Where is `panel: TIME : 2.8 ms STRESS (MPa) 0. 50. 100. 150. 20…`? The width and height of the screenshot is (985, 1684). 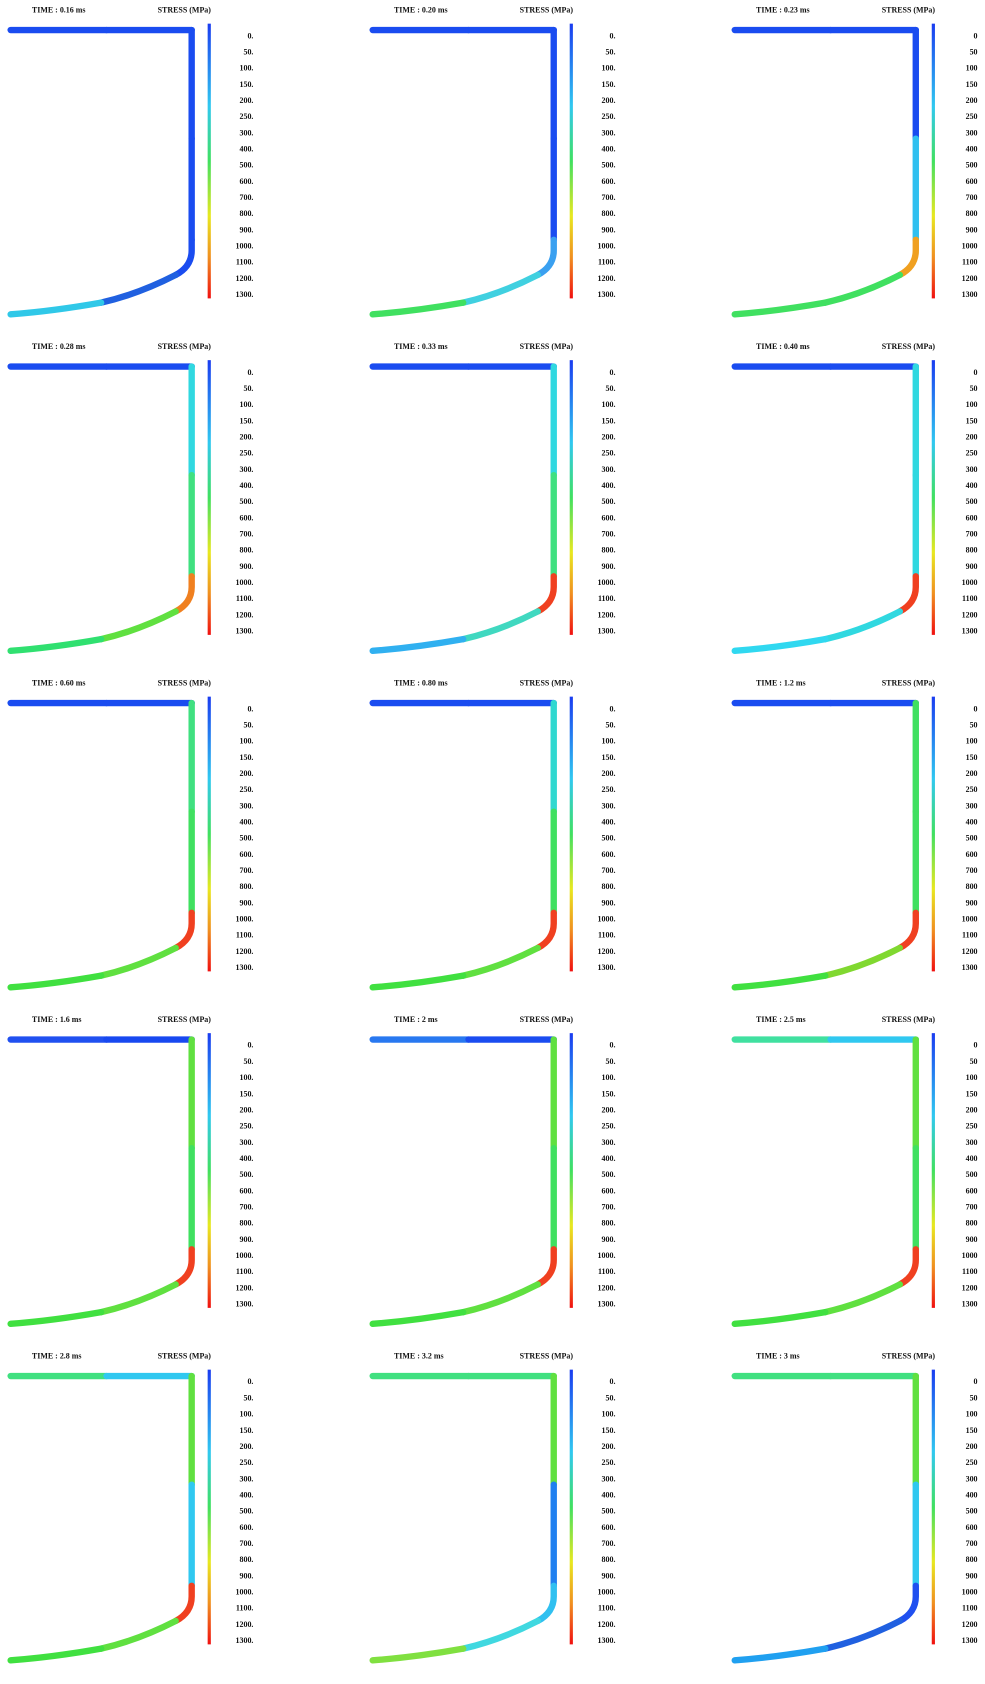 panel: TIME : 2.8 ms STRESS (MPa) 0. 50. 100. 150. 20… is located at coordinates (130, 1508).